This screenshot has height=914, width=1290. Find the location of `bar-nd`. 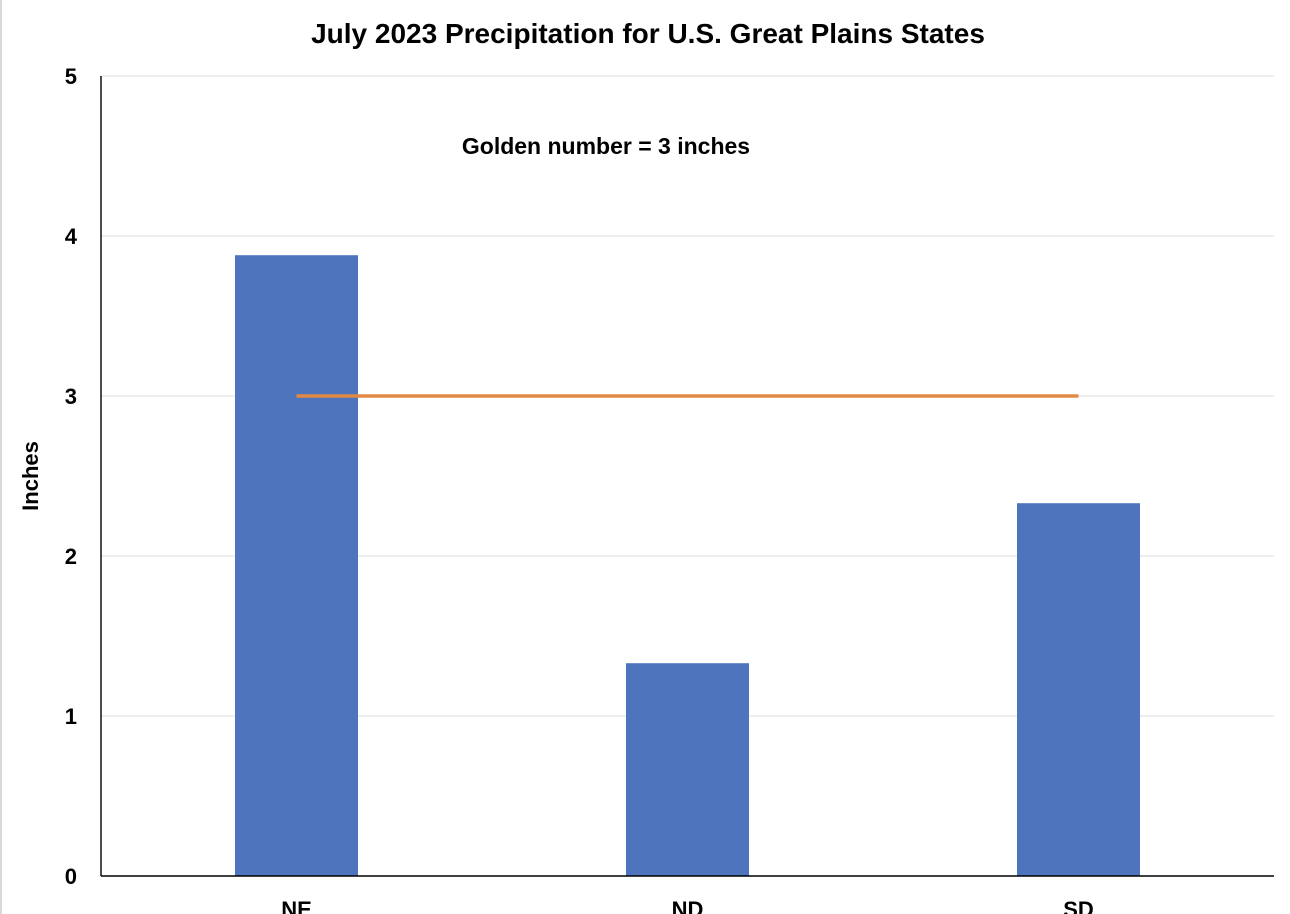

bar-nd is located at coordinates (687, 769).